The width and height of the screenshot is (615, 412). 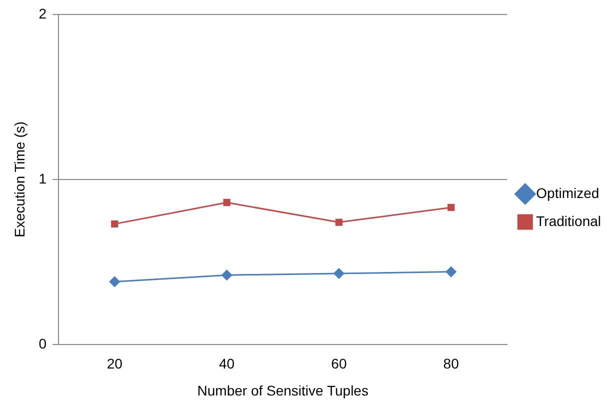 What do you see at coordinates (568, 192) in the screenshot?
I see `legend-label: Optimized` at bounding box center [568, 192].